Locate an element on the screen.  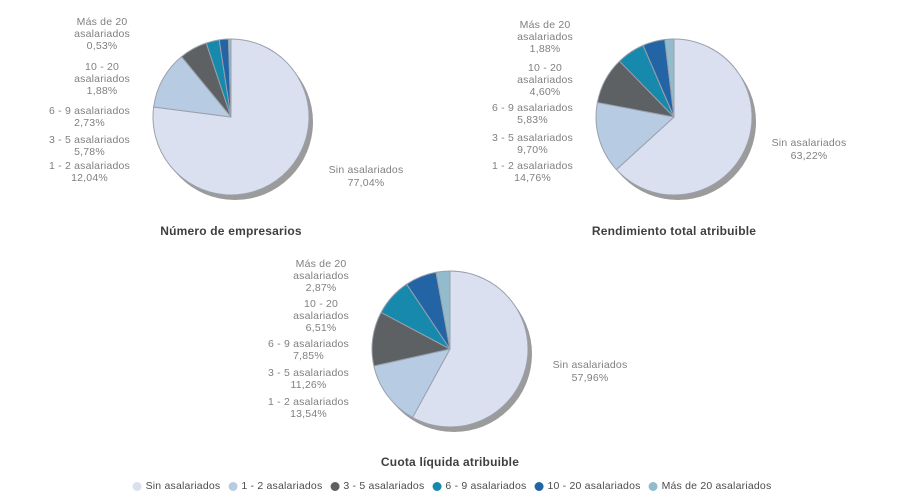
category-label-más-de-20-asalariados: Más de 20 asalariados 0,53% is located at coordinates (102, 34).